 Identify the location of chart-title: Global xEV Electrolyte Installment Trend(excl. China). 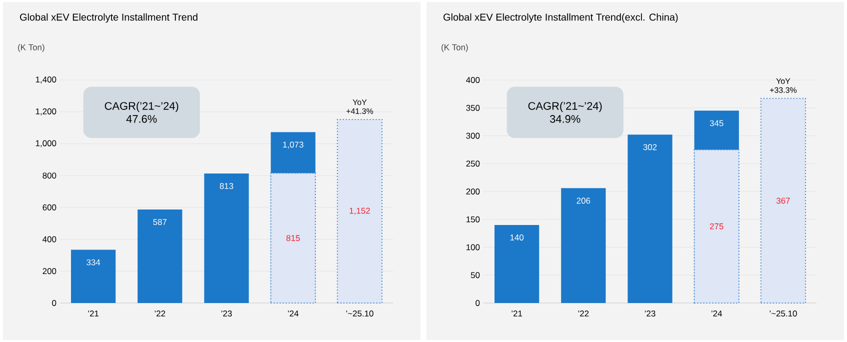
(561, 18).